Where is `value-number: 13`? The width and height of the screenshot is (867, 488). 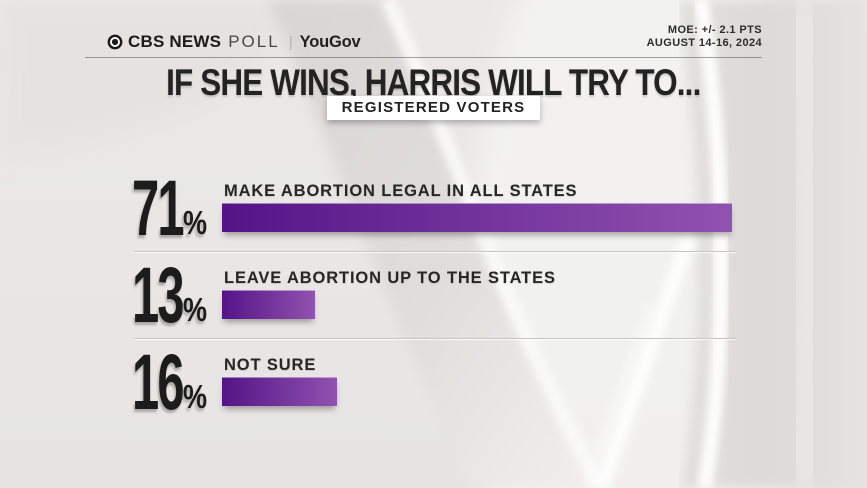
value-number: 13 is located at coordinates (158, 294).